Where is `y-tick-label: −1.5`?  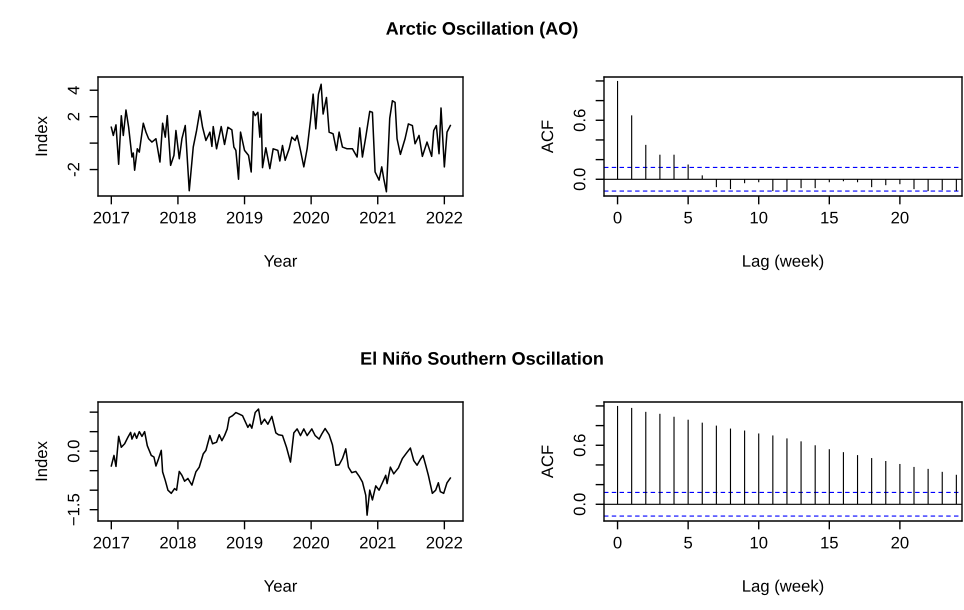
y-tick-label: −1.5 is located at coordinates (74, 510).